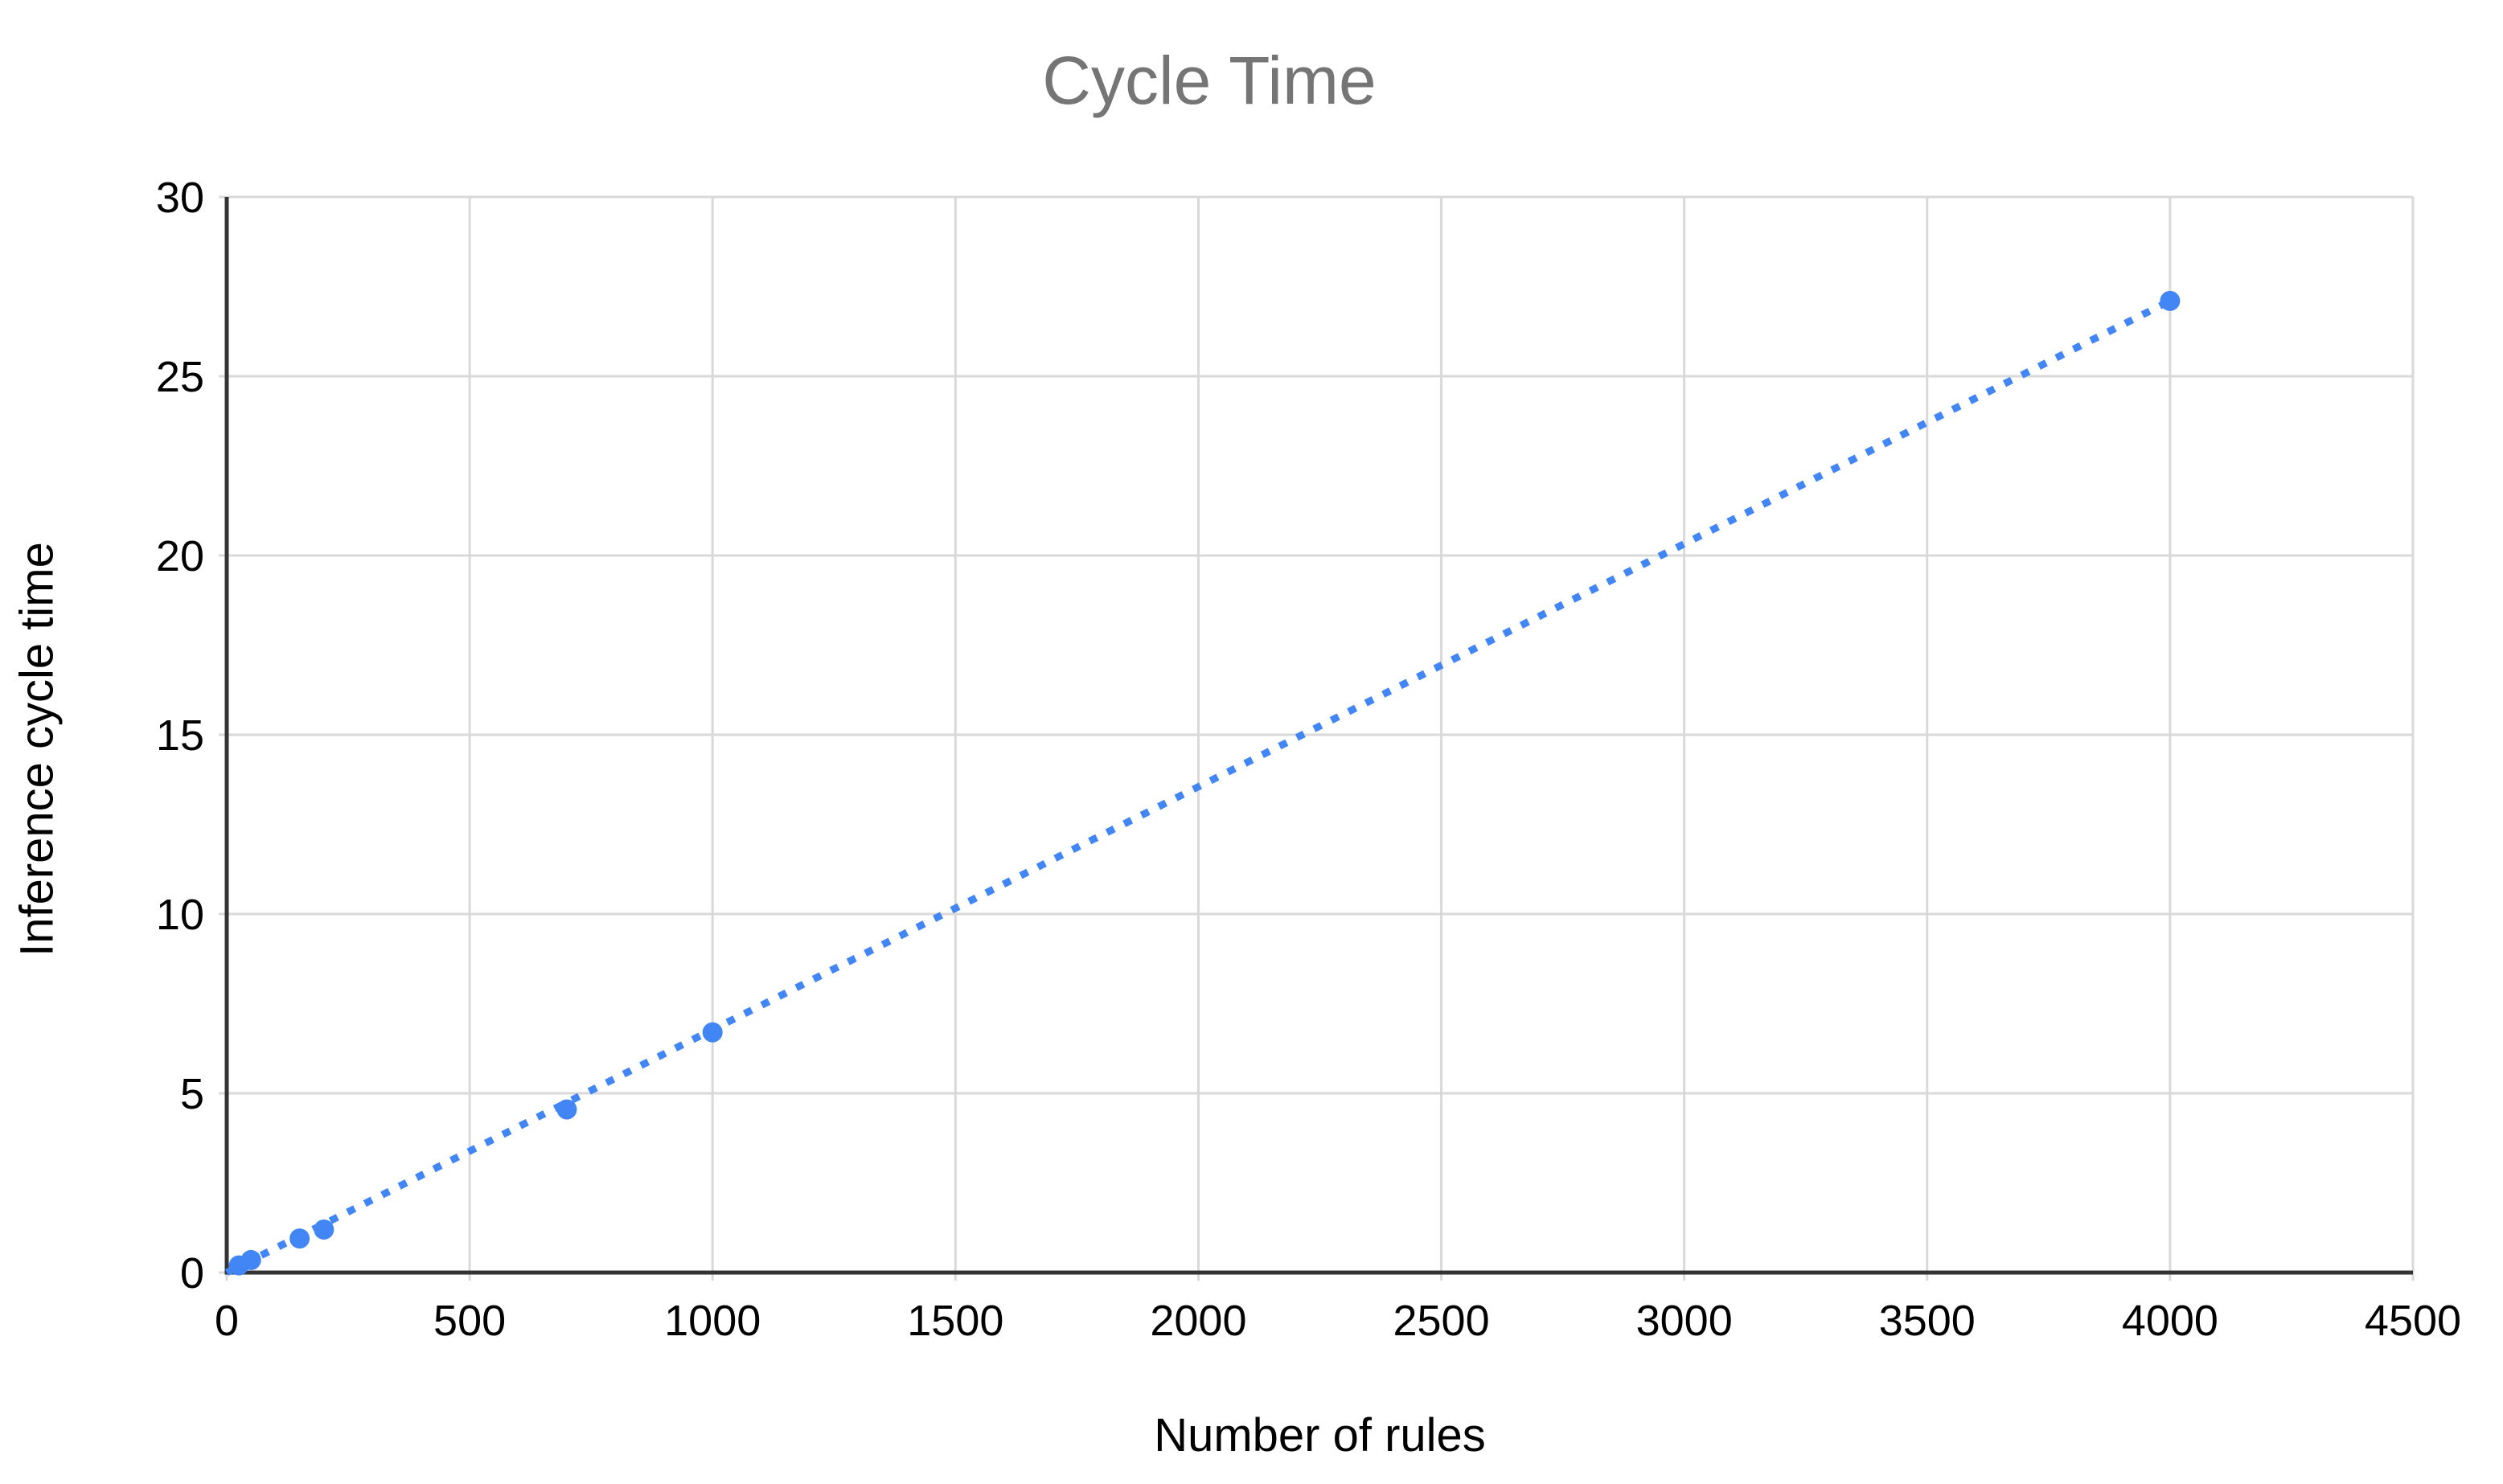 The height and width of the screenshot is (1484, 2503). Describe the element at coordinates (1209, 81) in the screenshot. I see `chart-title: Cycle Time` at that location.